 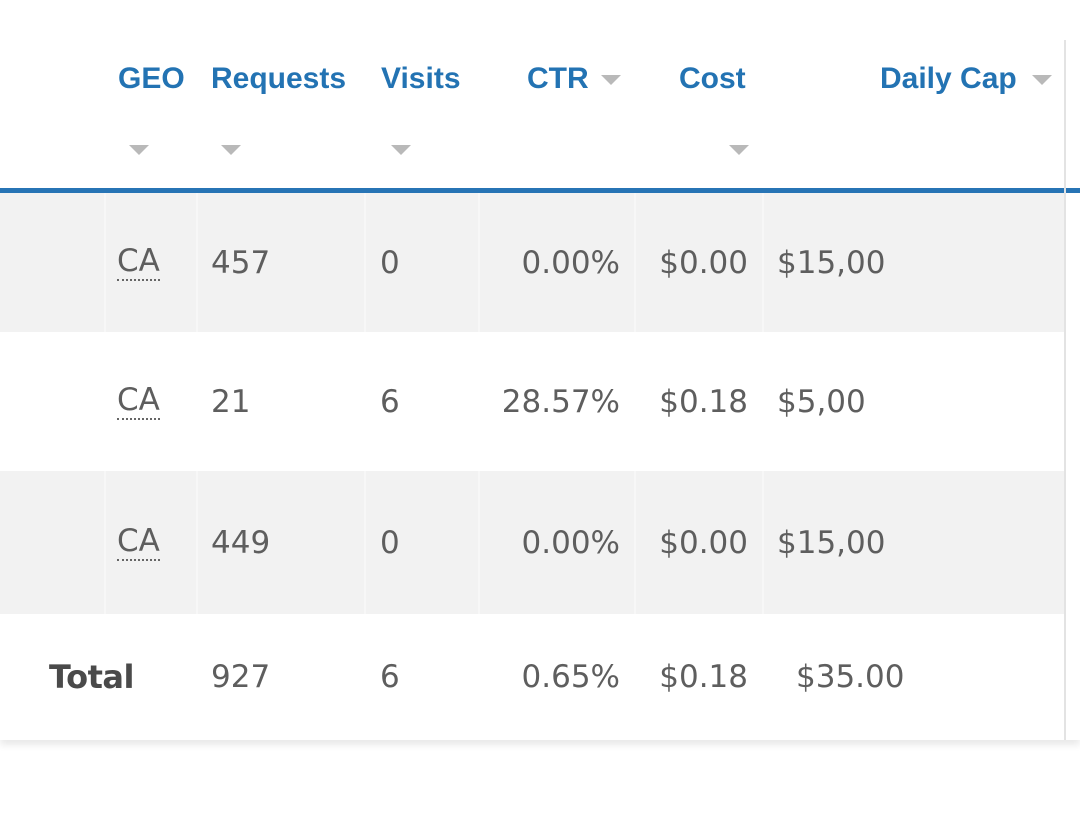 What do you see at coordinates (231, 150) in the screenshot?
I see `sort-requests-caret-down-icon` at bounding box center [231, 150].